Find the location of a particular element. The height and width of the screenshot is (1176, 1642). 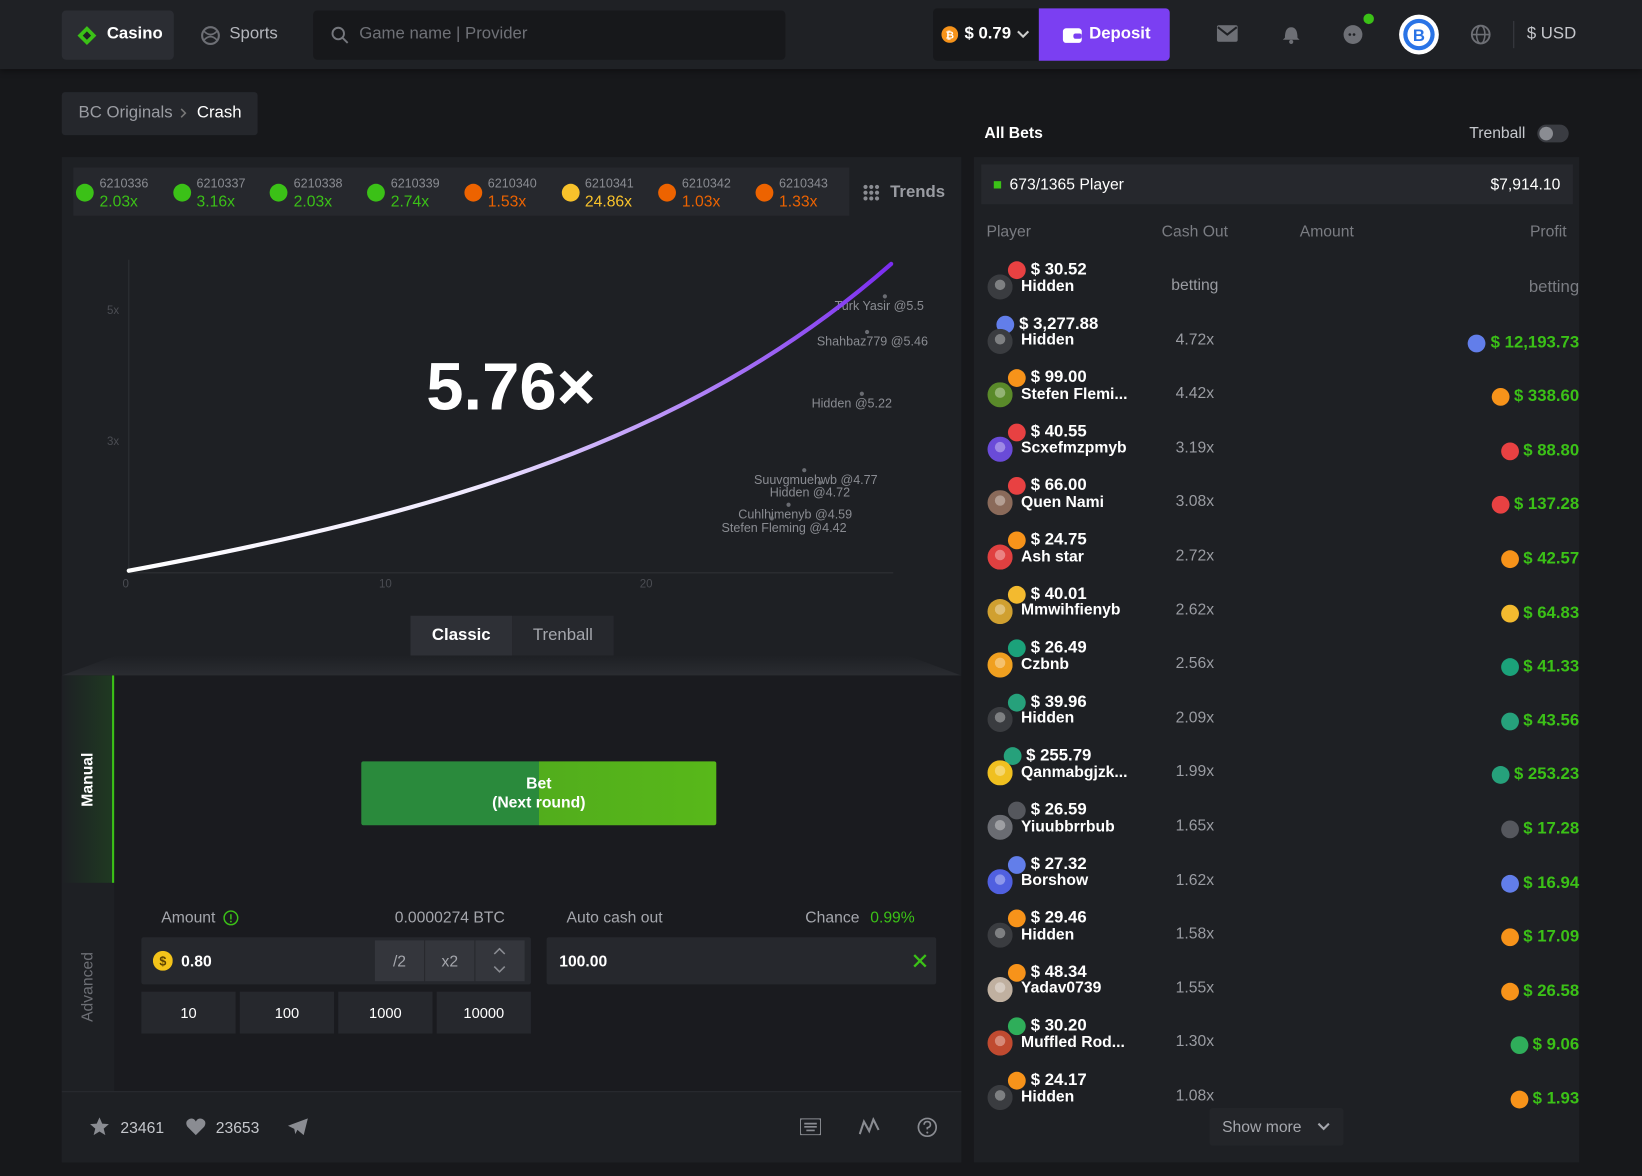

amount: $ 24.75 is located at coordinates (1058, 539).